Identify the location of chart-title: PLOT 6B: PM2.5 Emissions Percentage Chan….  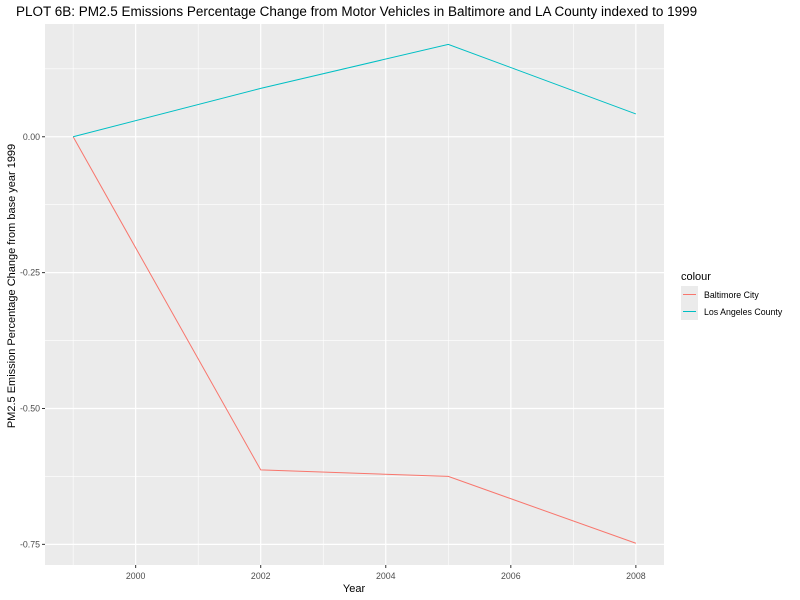
(357, 11).